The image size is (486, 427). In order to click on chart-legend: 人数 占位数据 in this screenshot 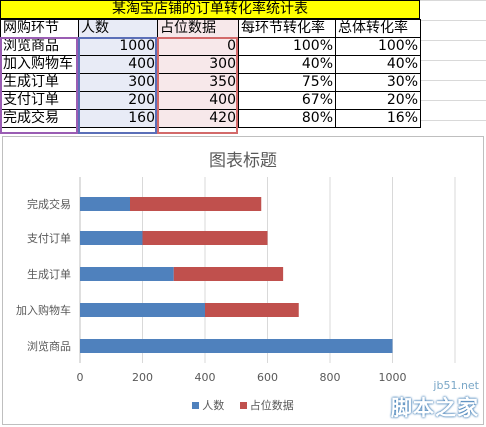, I will do `click(243, 405)`.